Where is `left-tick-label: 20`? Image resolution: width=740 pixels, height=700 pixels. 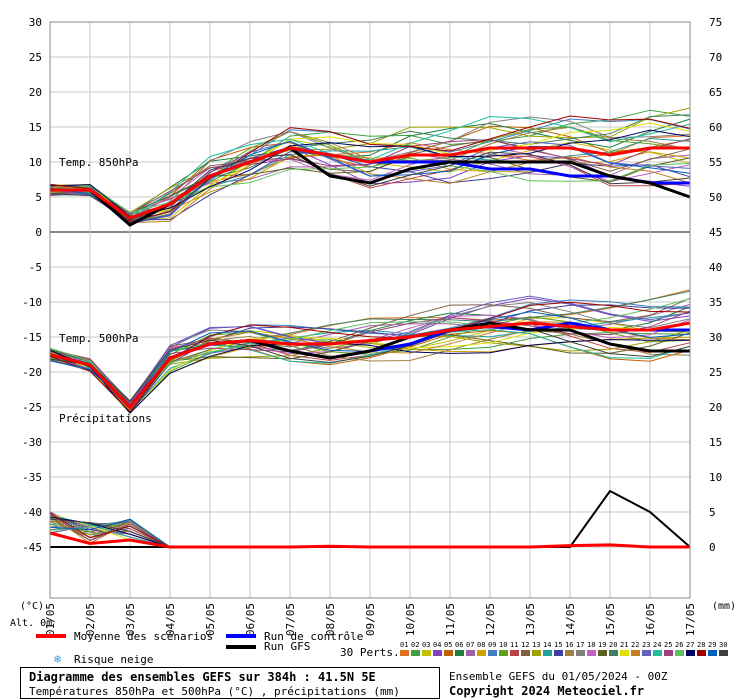
left-tick-label: 20 is located at coordinates (35, 92).